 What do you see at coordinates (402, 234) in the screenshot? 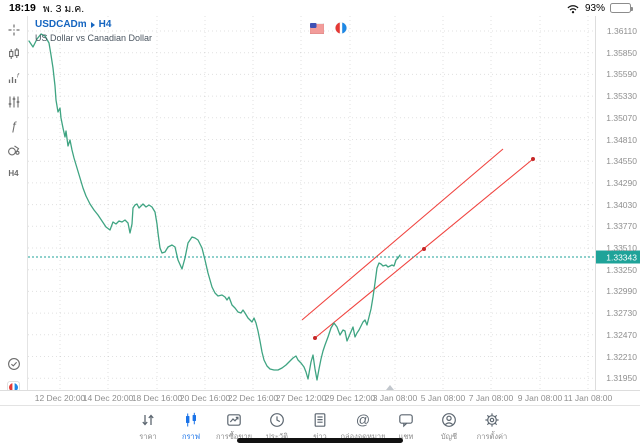
I see `channel-parallel-line` at bounding box center [402, 234].